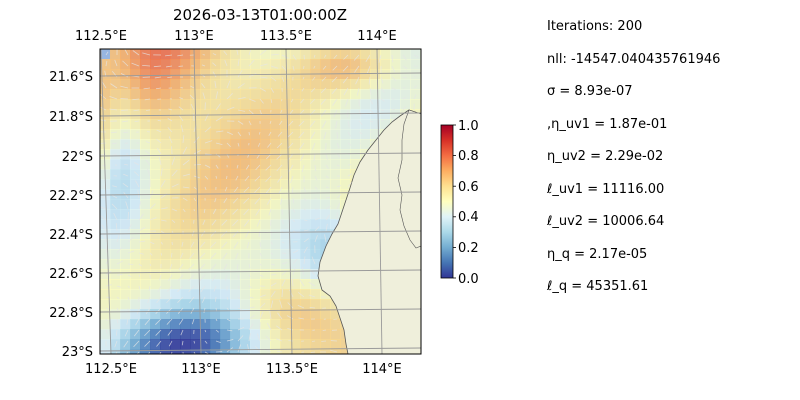  What do you see at coordinates (606, 221) in the screenshot?
I see `stat-ell-uv2: ℓ_uv2 = 10006.64` at bounding box center [606, 221].